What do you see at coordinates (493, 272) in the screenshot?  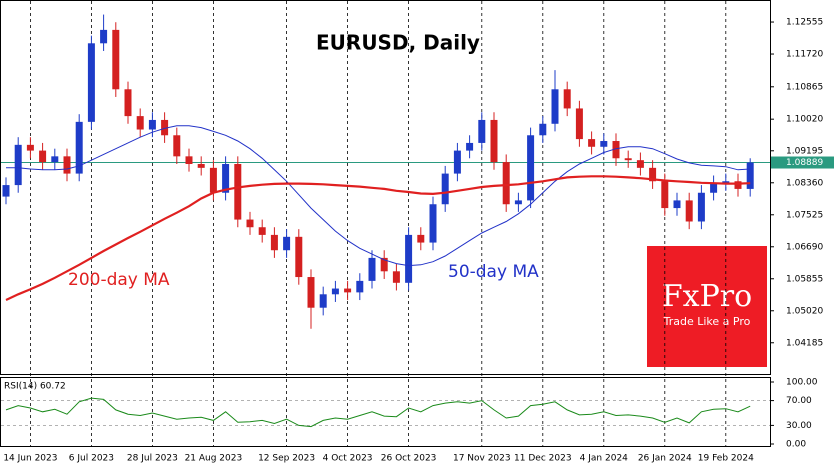 I see `series-label: 50-day MA` at bounding box center [493, 272].